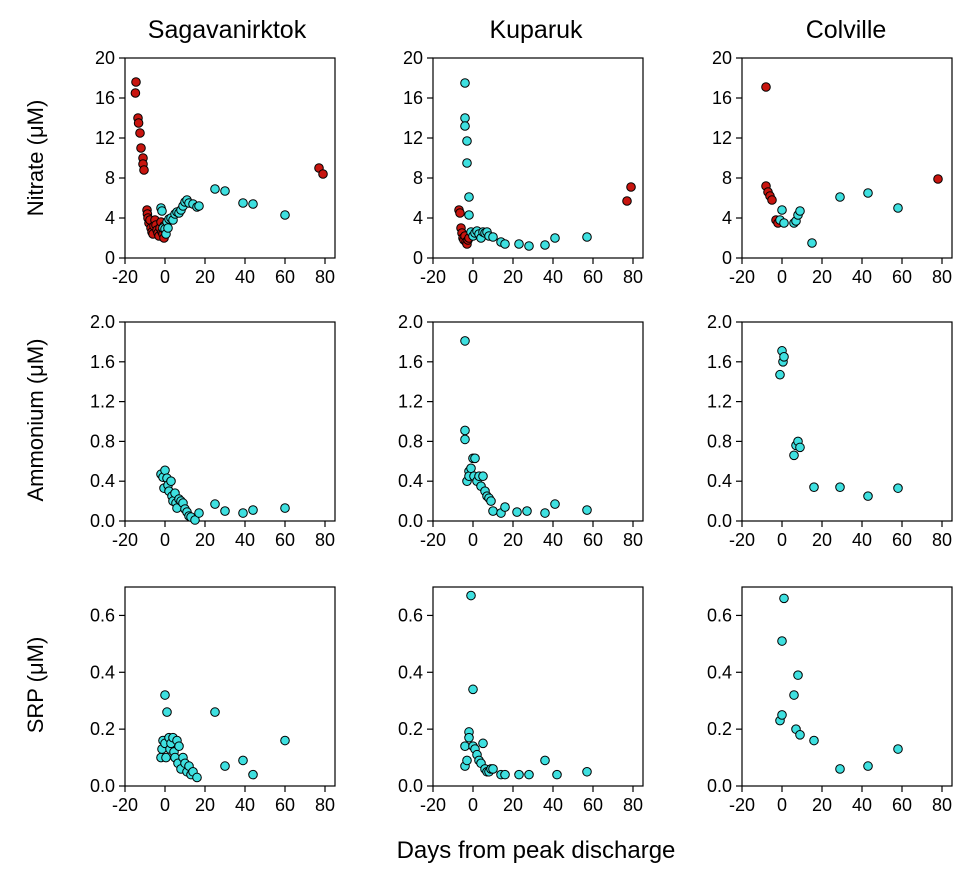  I want to click on row-label-nitrate: Nitrate (μM), so click(35, 158).